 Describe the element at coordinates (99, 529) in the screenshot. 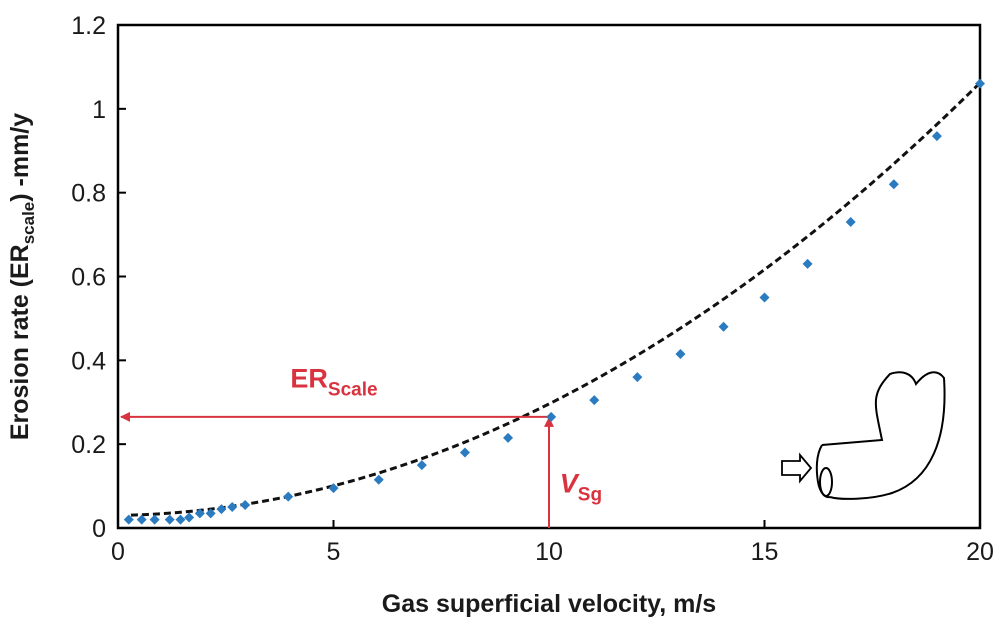

I see `y-tick-label: 0` at that location.